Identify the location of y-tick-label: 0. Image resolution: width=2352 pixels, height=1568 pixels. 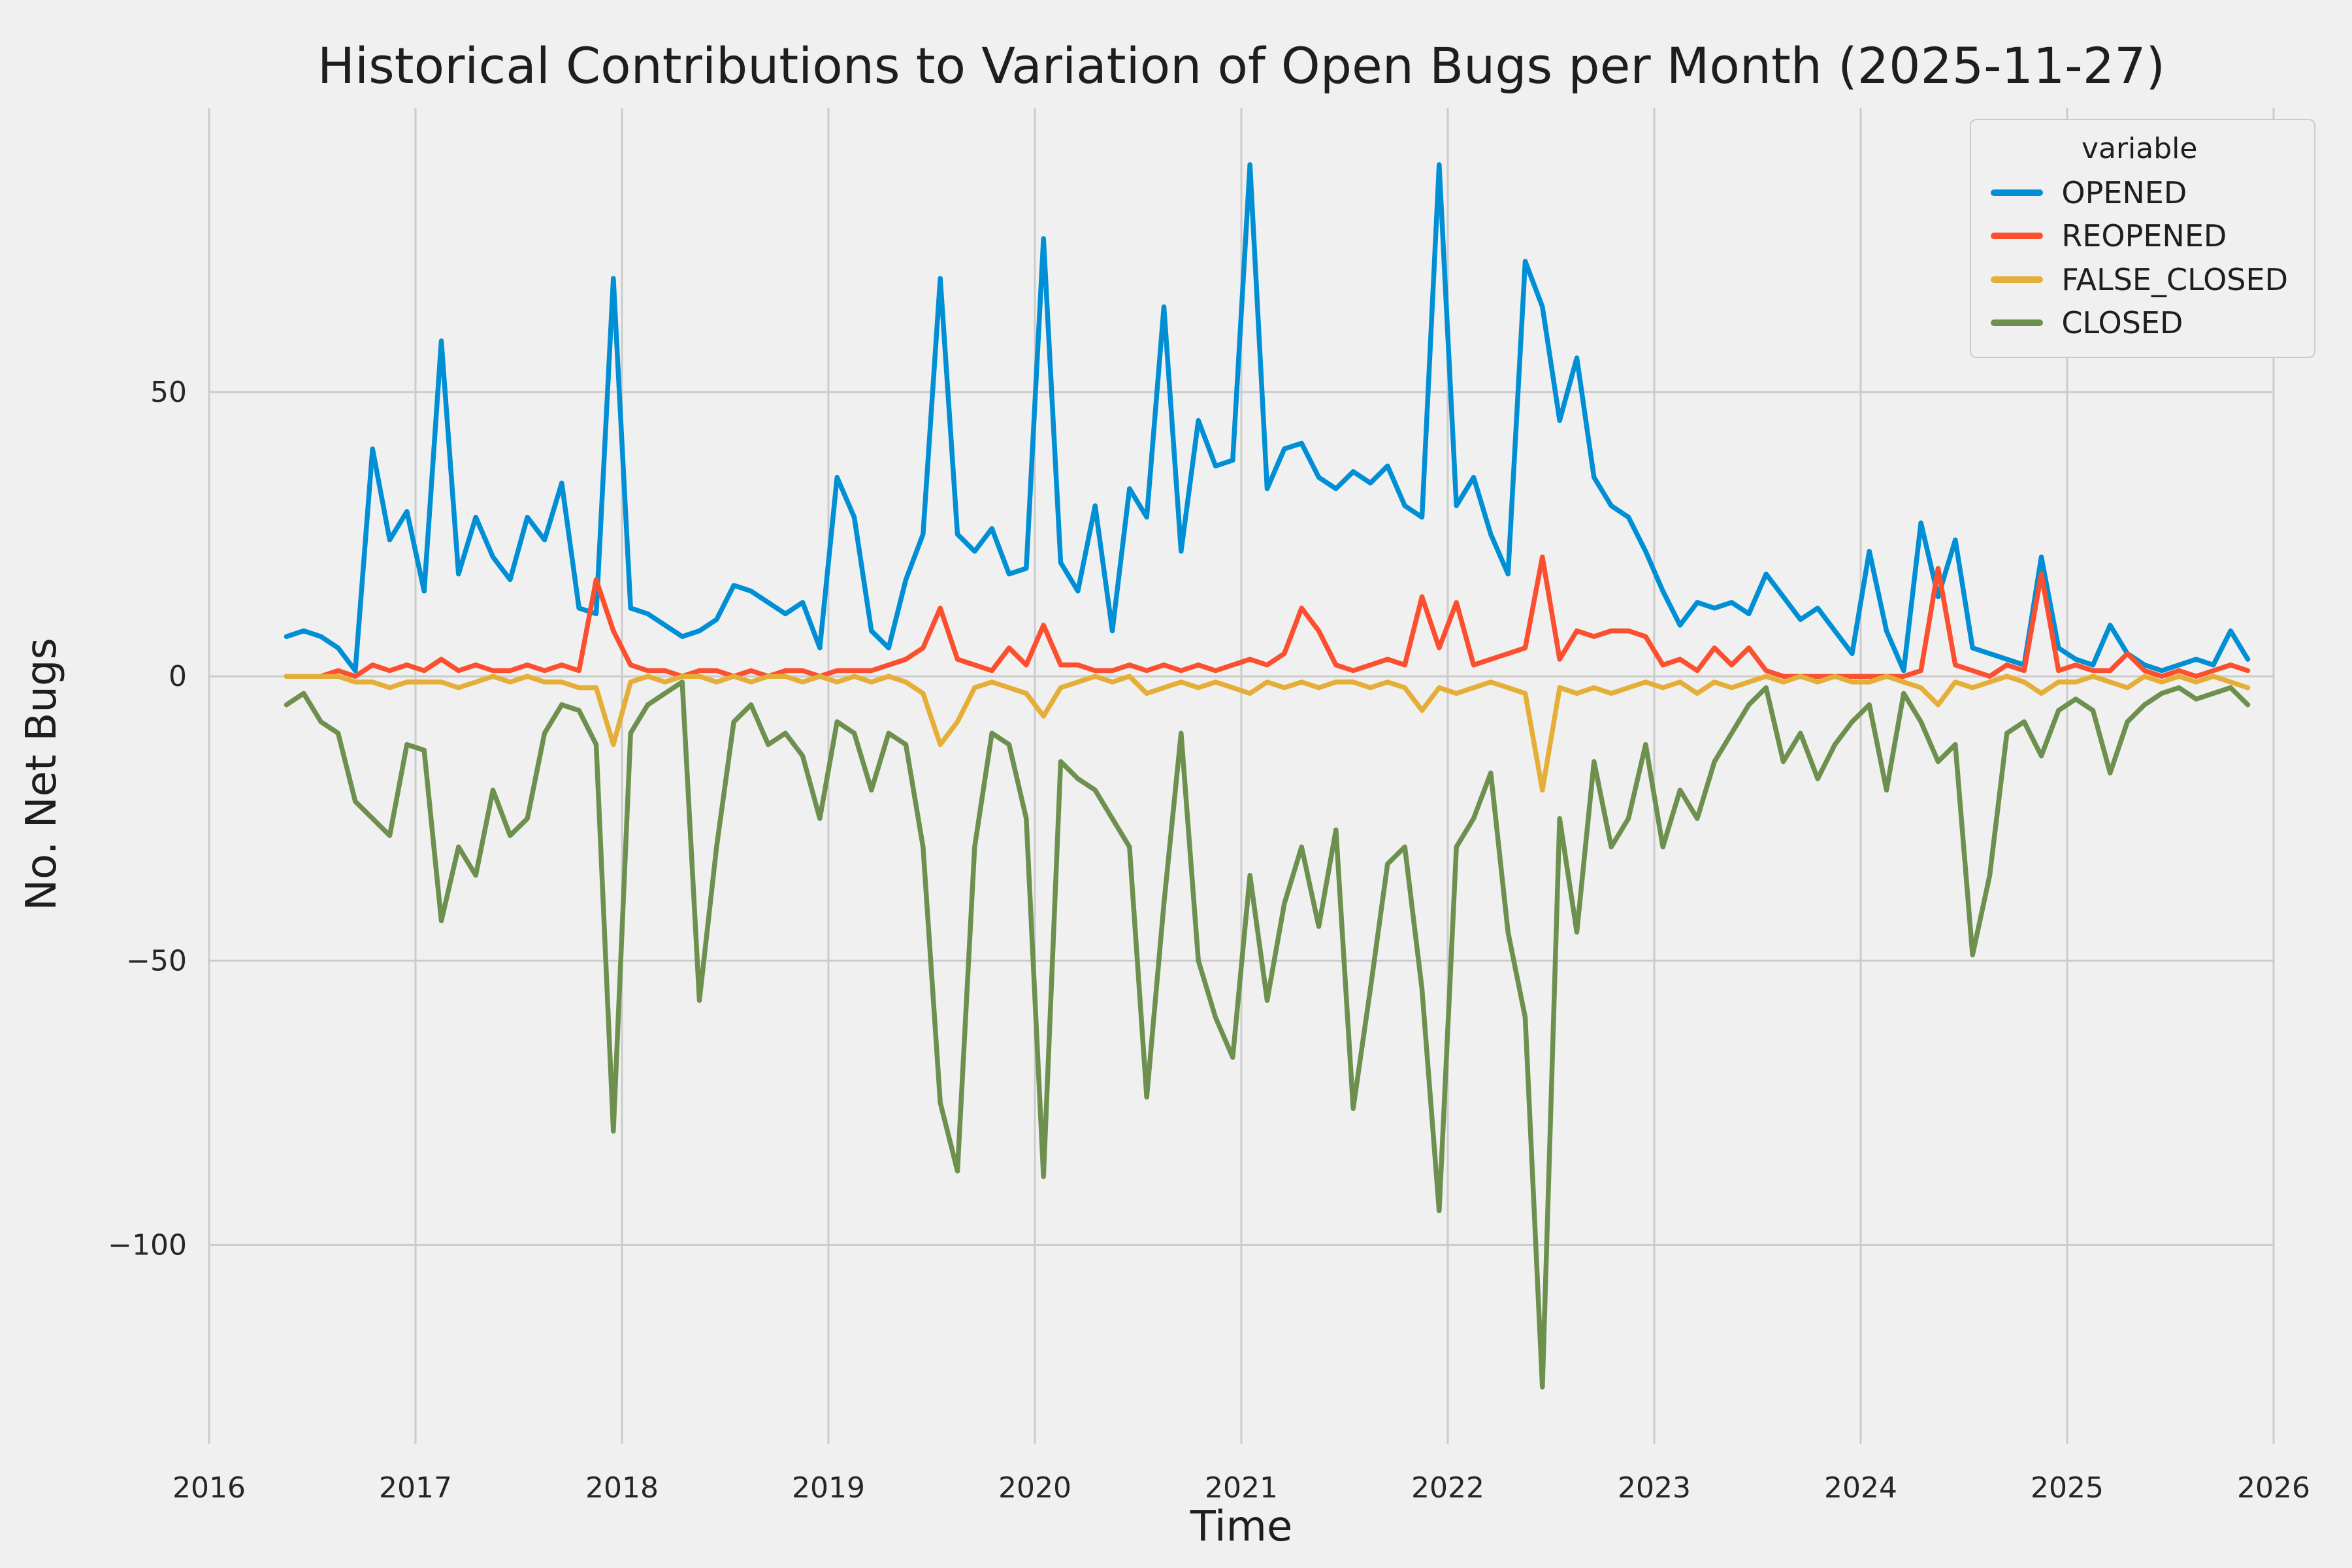
(178, 676).